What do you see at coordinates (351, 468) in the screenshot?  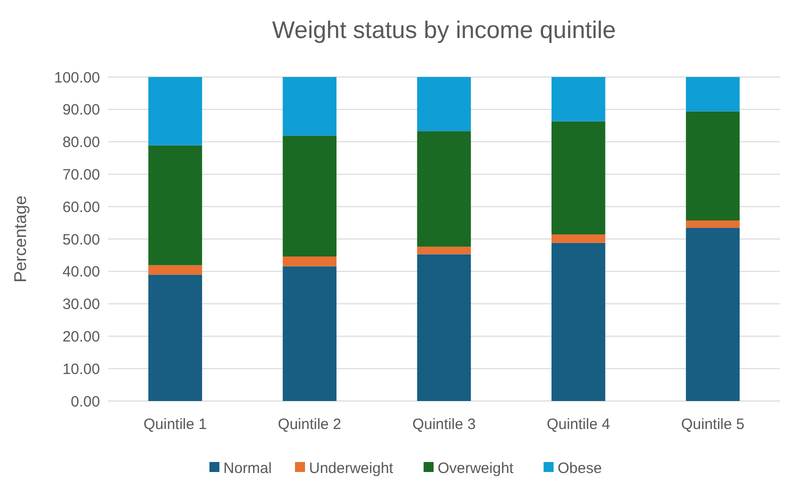 I see `legend-label: Underweight` at bounding box center [351, 468].